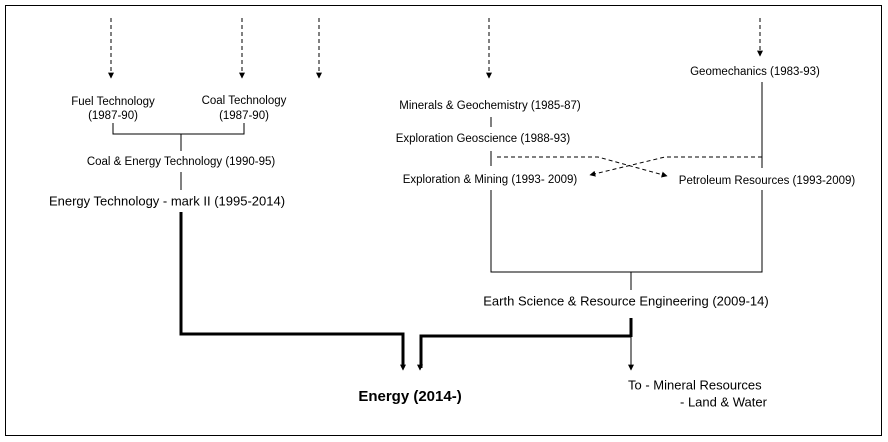 The width and height of the screenshot is (888, 442). I want to click on node-label: Exploration & Mining (1993- 2009), so click(490, 180).